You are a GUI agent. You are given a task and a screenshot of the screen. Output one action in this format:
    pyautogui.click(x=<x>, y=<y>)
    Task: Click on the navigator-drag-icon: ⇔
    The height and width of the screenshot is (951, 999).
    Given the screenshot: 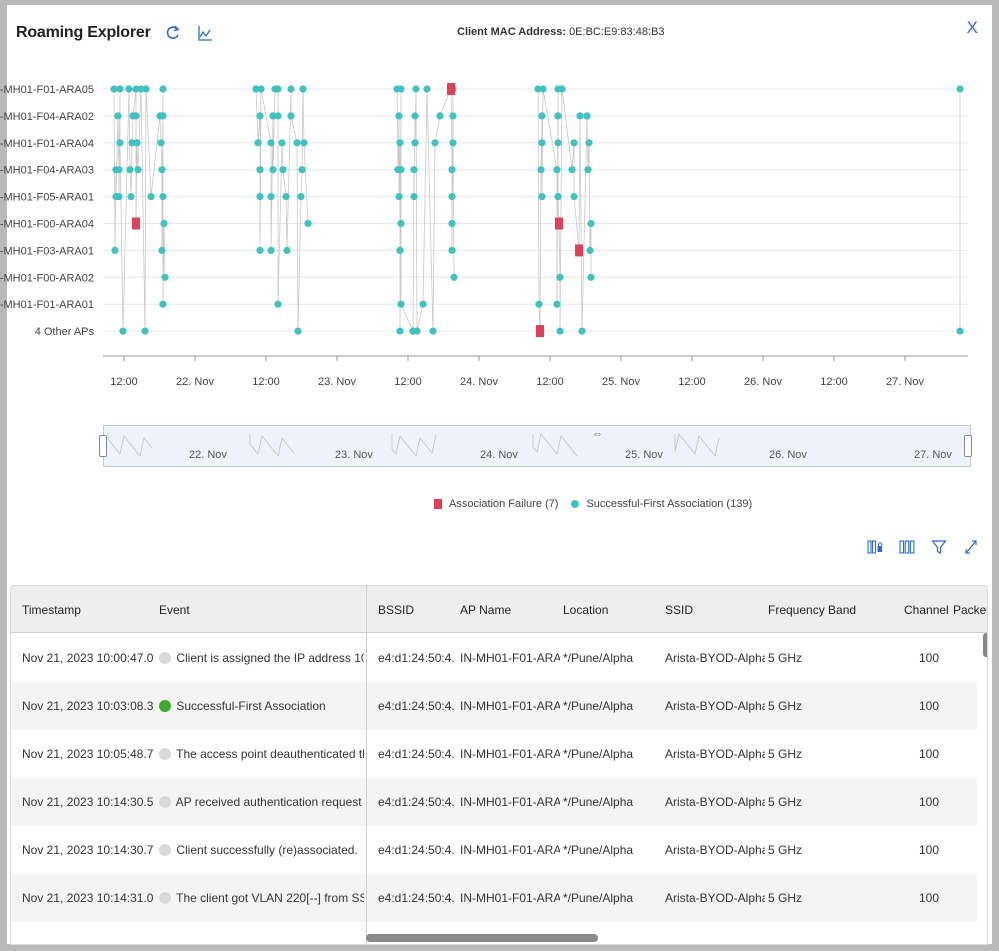 What is the action you would take?
    pyautogui.click(x=597, y=434)
    